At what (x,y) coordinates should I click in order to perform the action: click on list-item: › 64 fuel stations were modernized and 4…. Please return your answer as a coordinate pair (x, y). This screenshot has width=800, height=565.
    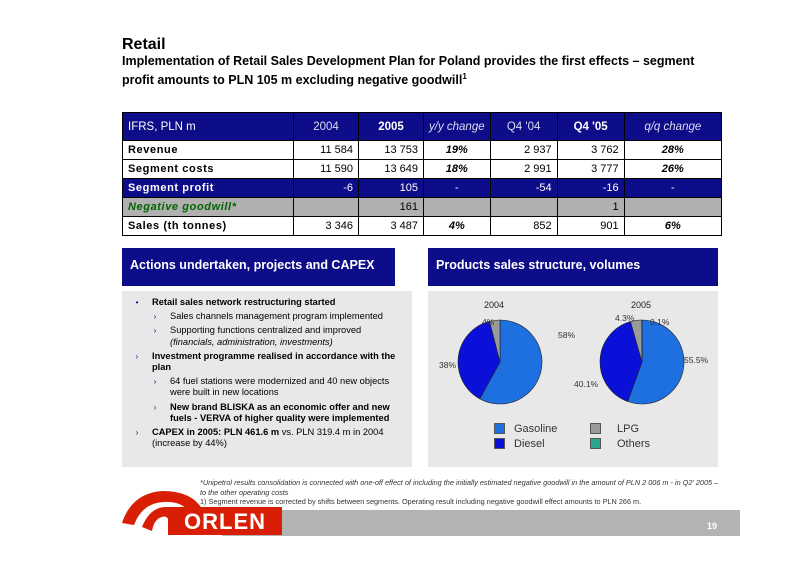
    Looking at the image, I should click on (270, 387).